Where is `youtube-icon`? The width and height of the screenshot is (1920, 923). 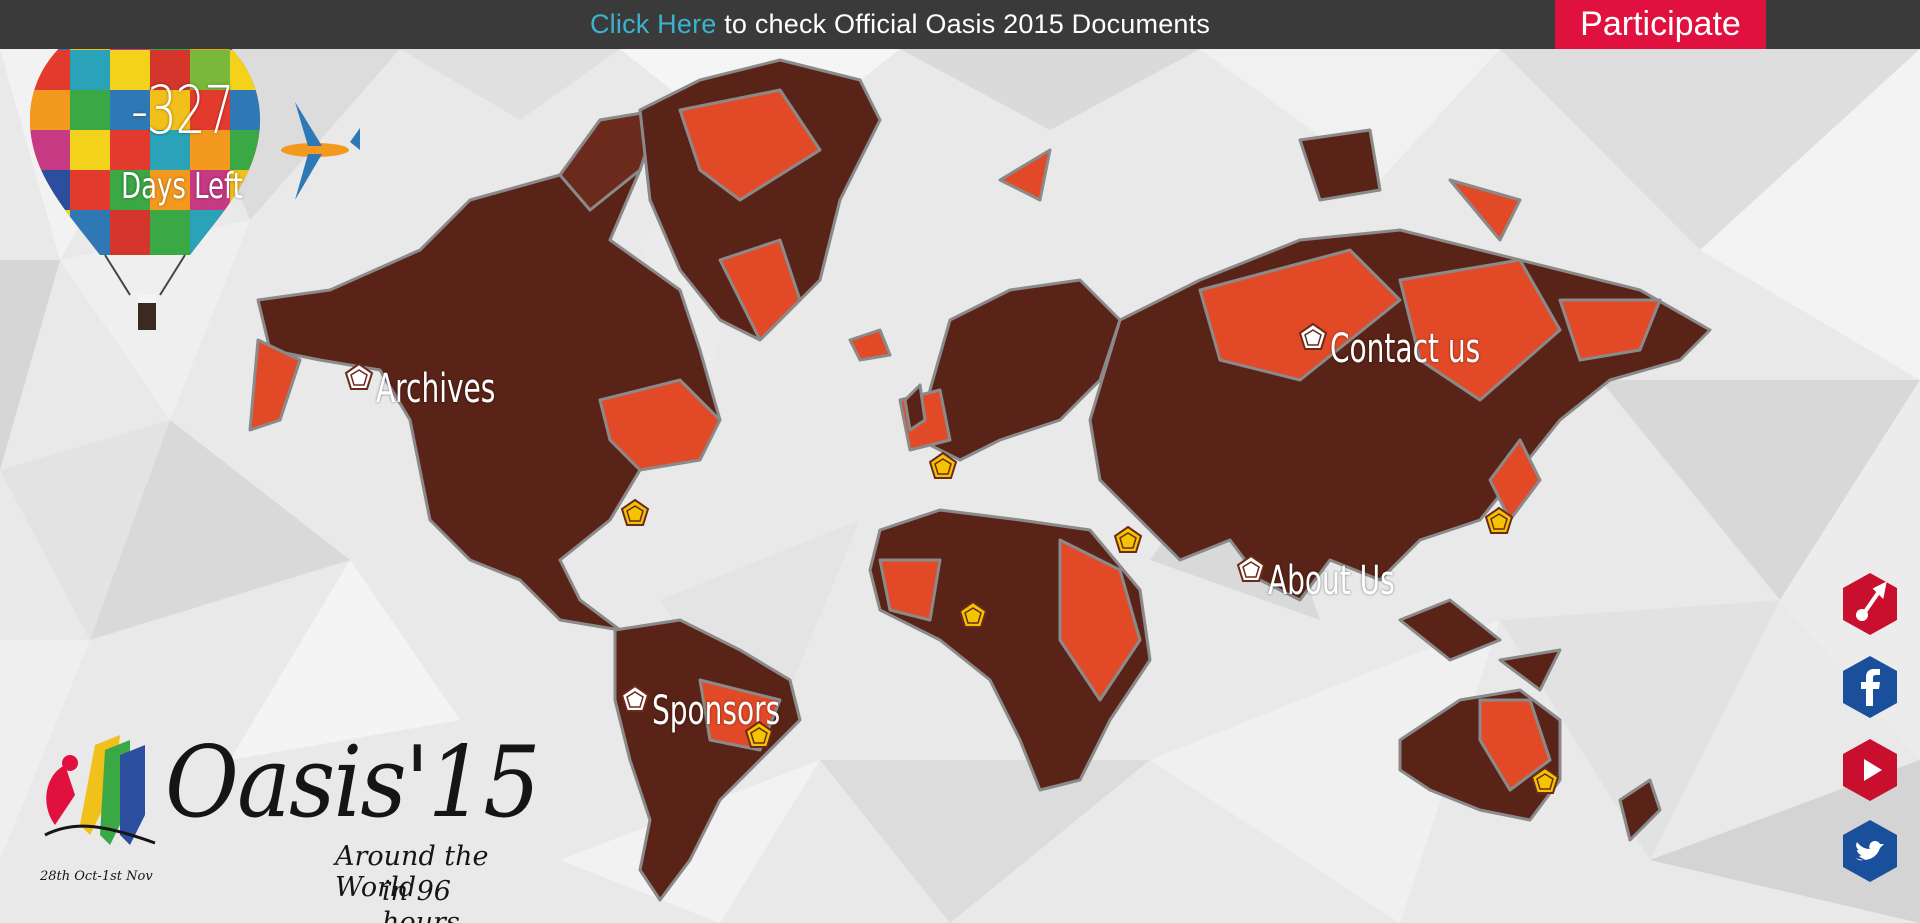
youtube-icon is located at coordinates (1870, 770).